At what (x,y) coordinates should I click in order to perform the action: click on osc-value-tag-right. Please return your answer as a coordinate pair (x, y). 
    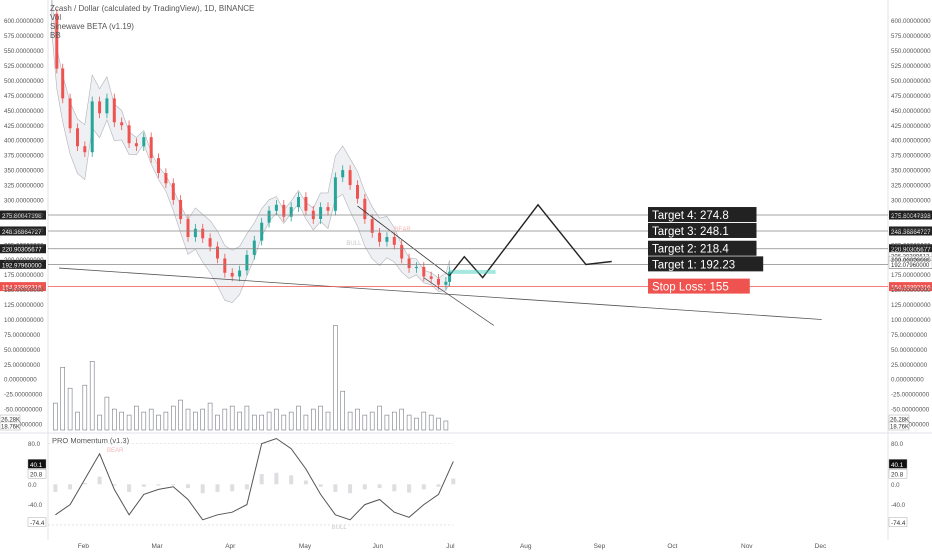
    Looking at the image, I should click on (898, 474).